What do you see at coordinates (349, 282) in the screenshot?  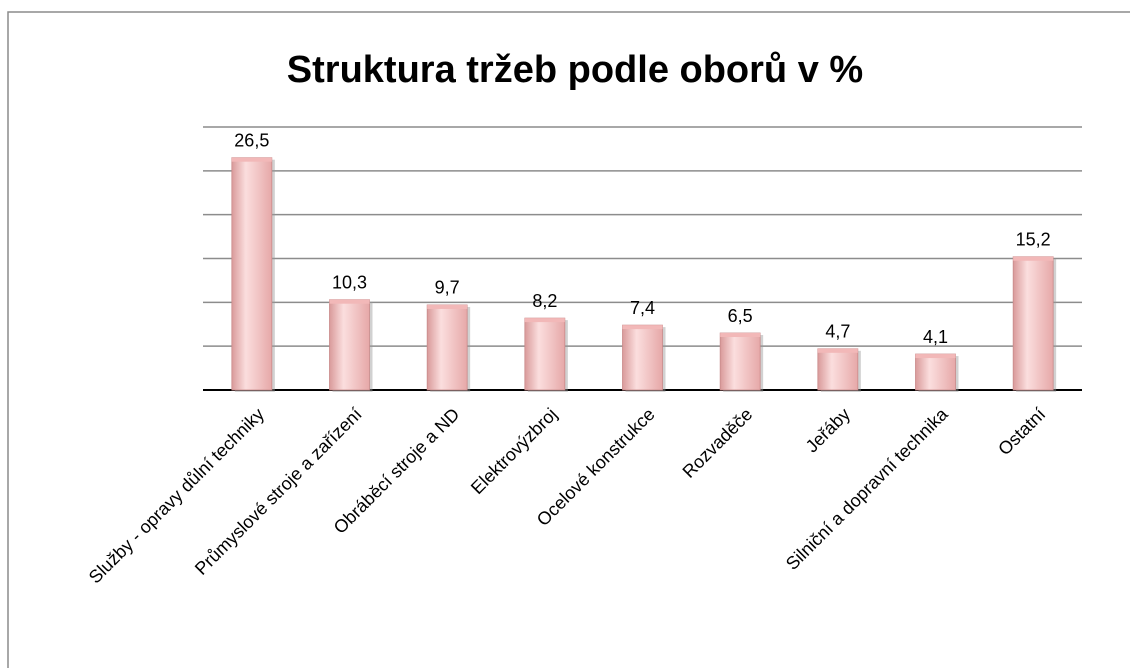 I see `value-label: 10,3` at bounding box center [349, 282].